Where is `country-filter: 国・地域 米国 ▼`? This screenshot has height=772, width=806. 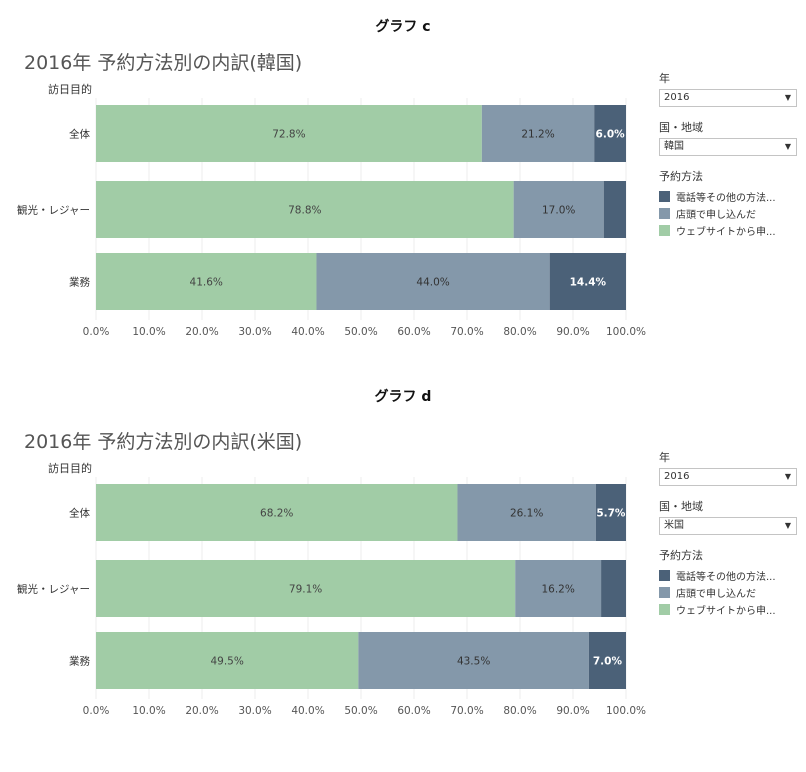
country-filter: 国・地域 米国 ▼ is located at coordinates (729, 516).